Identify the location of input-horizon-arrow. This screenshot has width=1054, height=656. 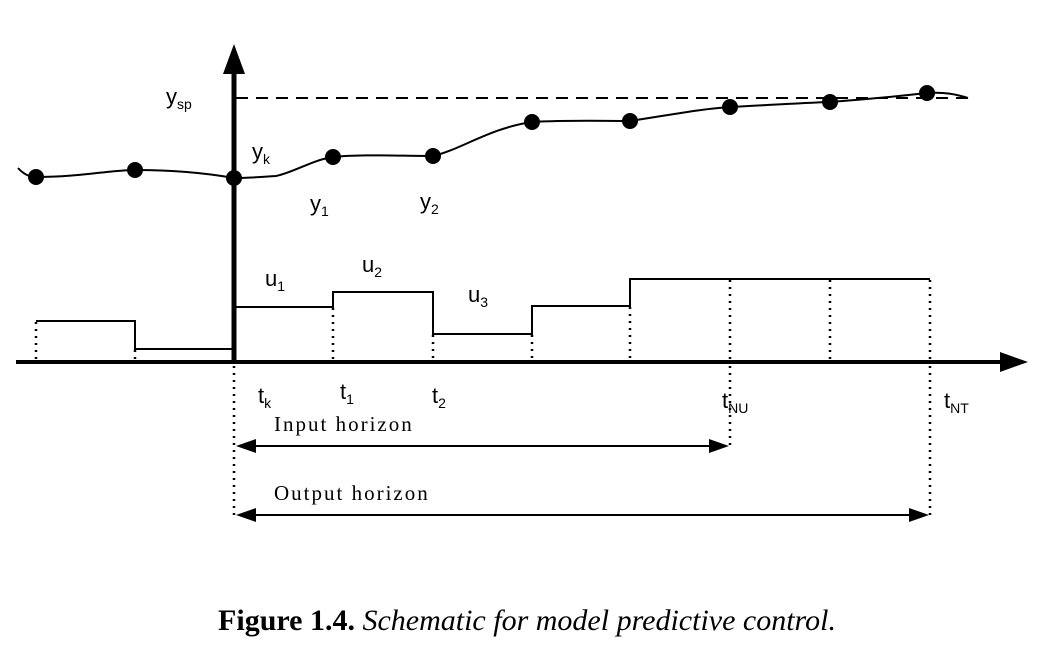
(482, 446).